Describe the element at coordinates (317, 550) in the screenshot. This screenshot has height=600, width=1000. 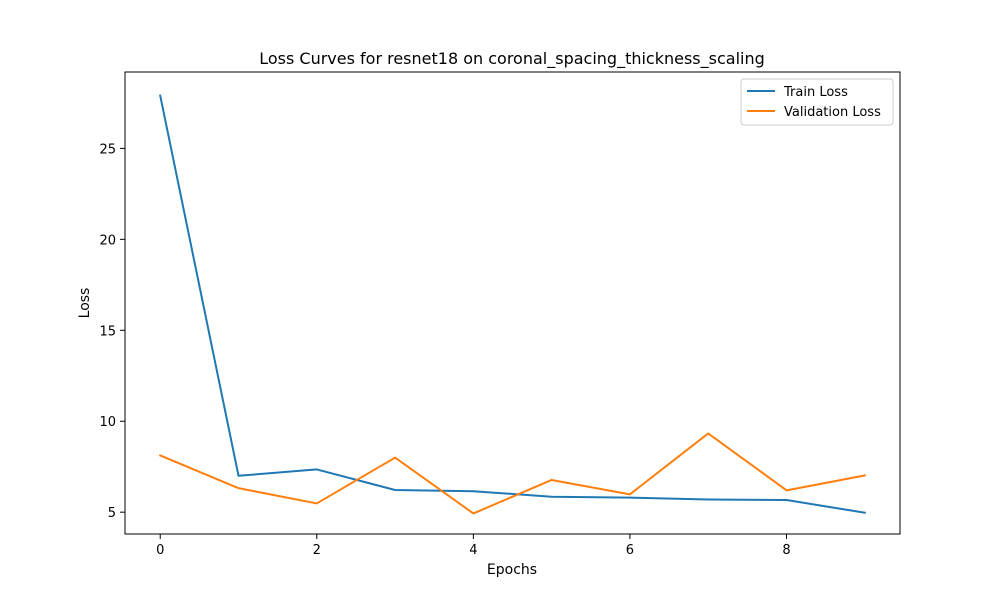
I see `x-tick-label: 2` at that location.